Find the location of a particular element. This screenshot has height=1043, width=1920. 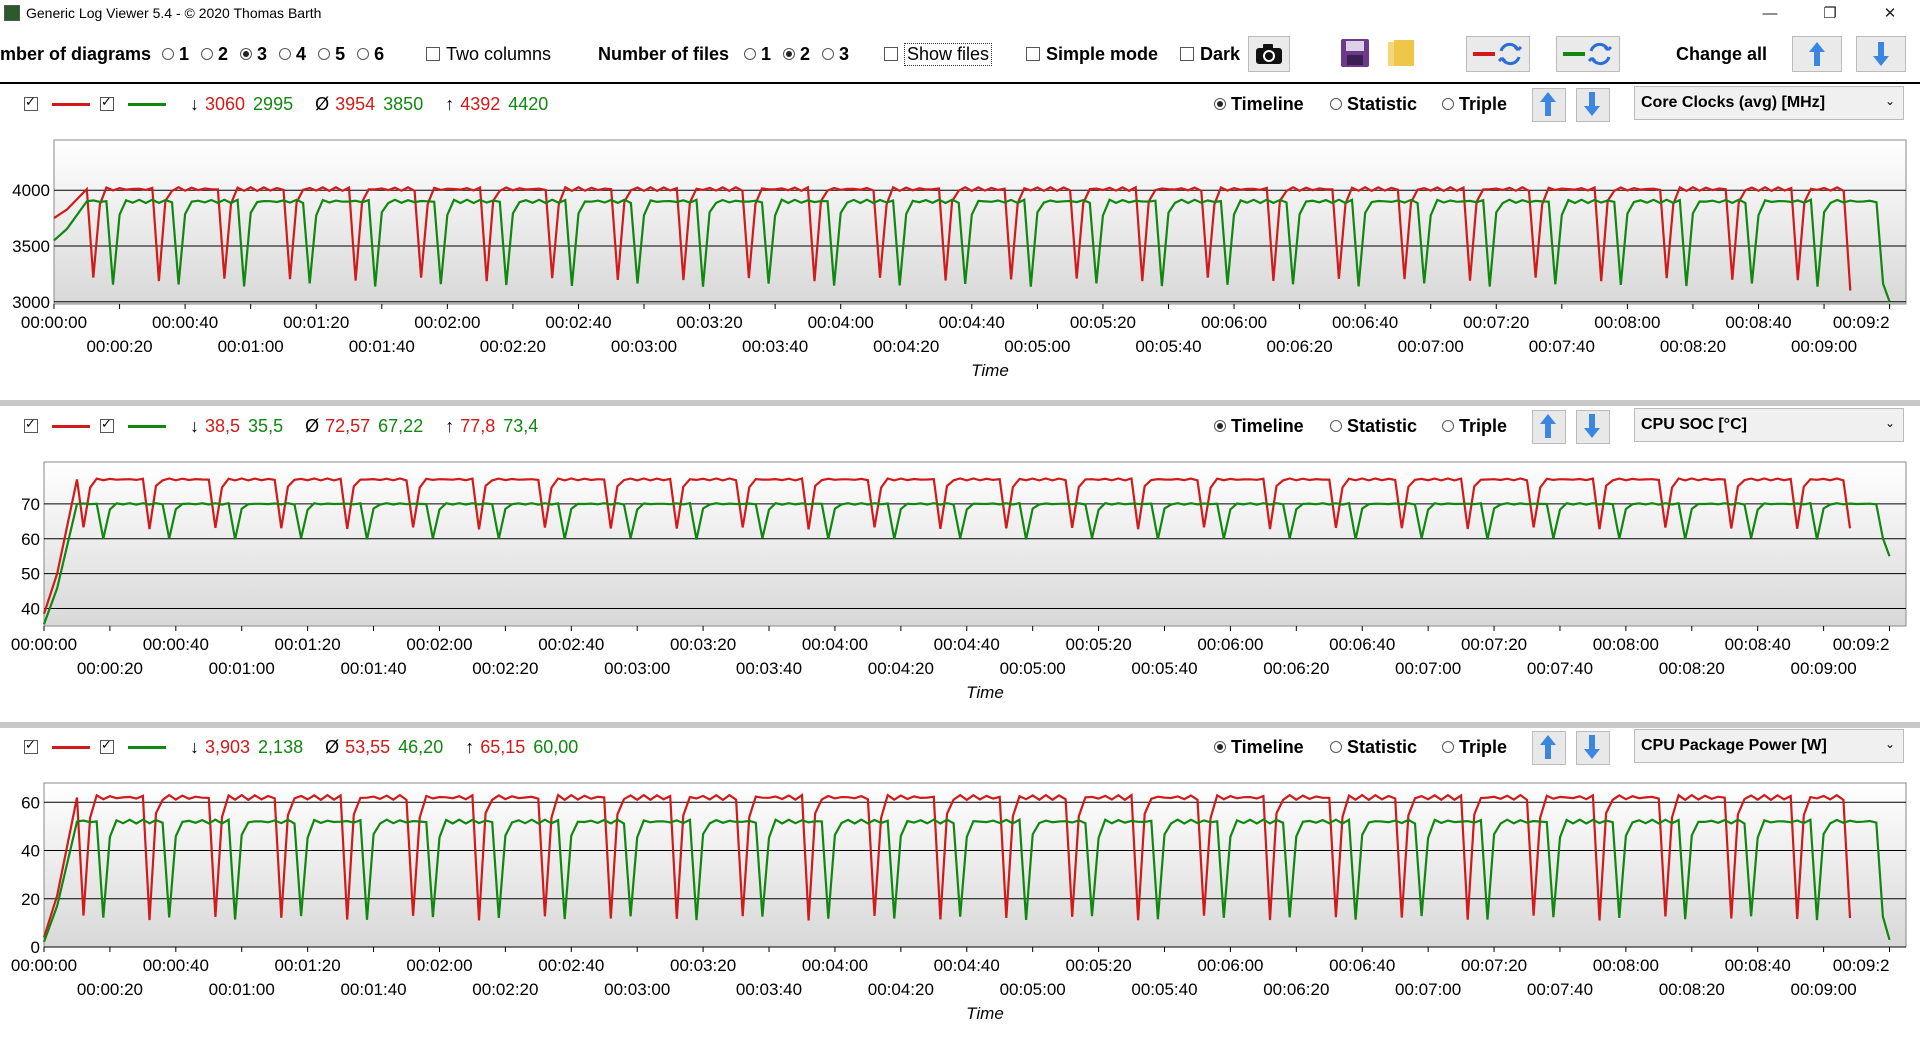

avg-value-file1: 53,55 is located at coordinates (368, 746).